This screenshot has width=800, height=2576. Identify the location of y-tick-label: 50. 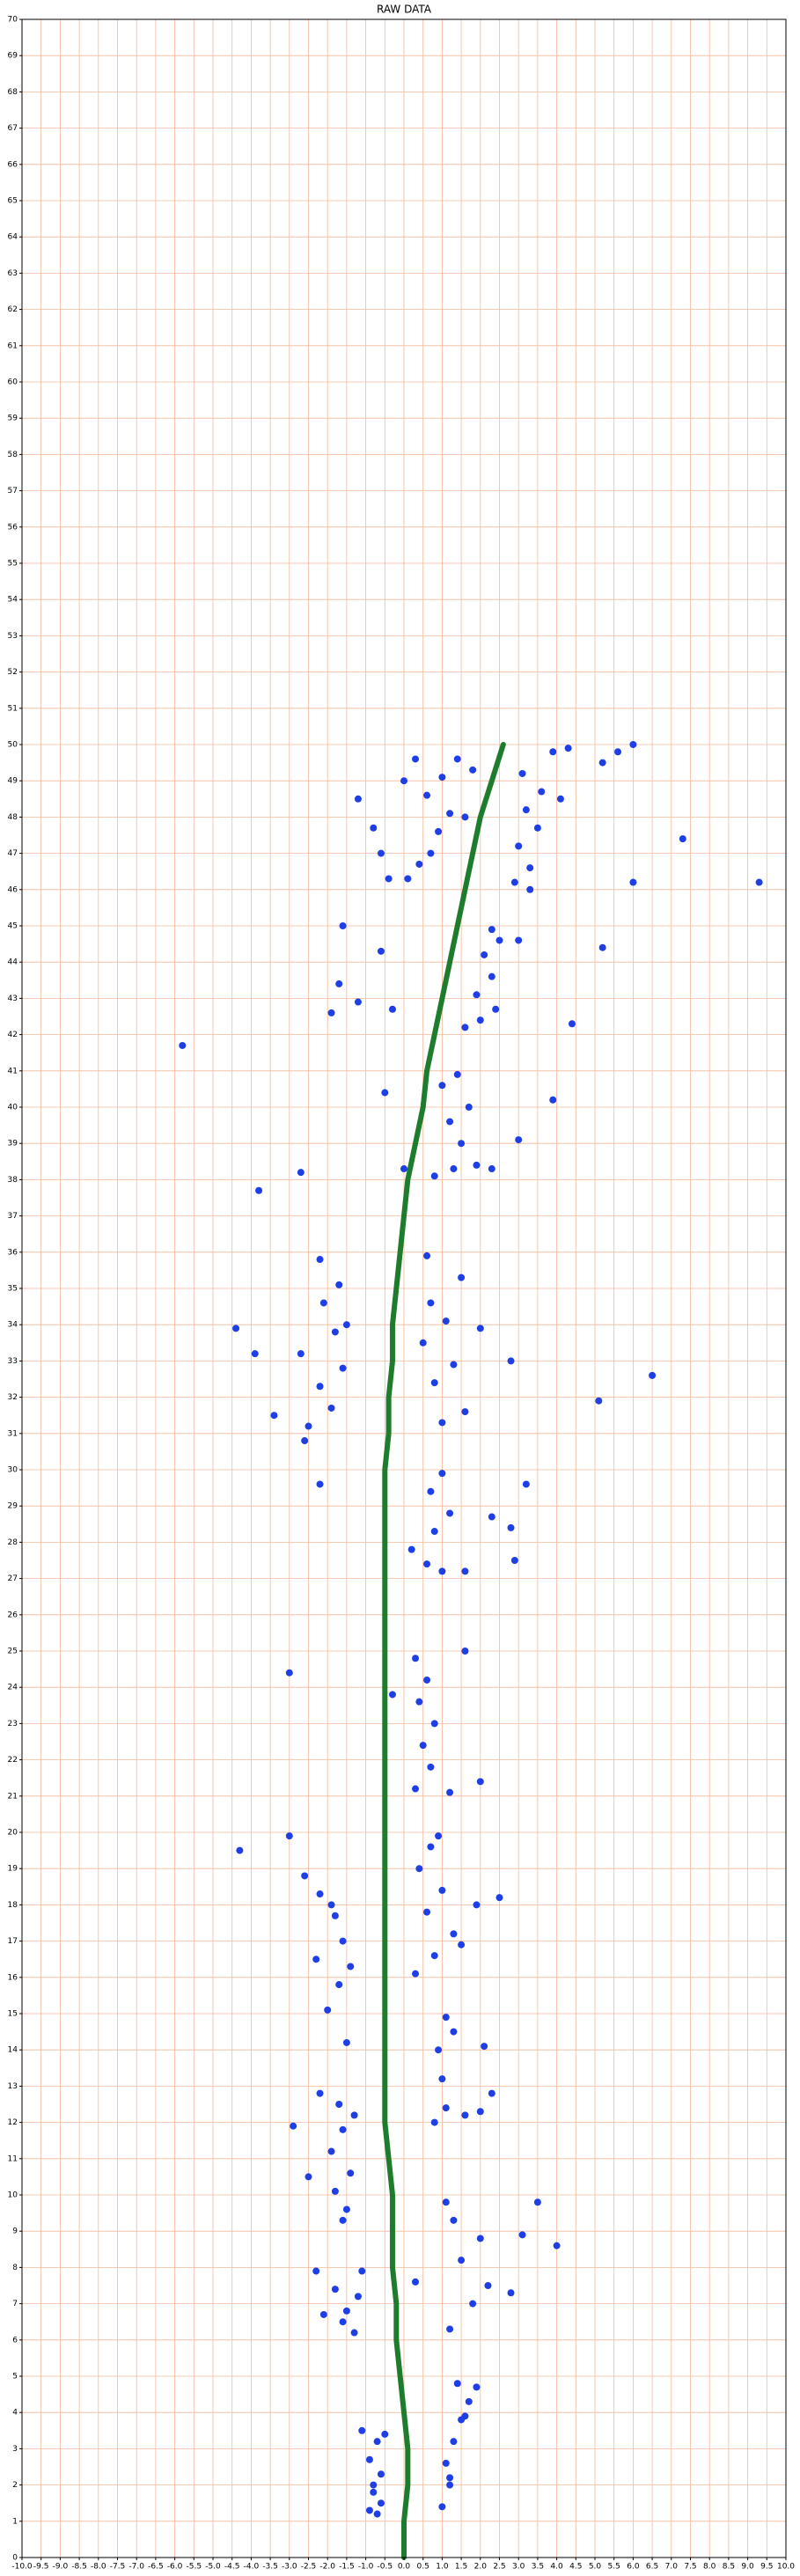
(13, 745).